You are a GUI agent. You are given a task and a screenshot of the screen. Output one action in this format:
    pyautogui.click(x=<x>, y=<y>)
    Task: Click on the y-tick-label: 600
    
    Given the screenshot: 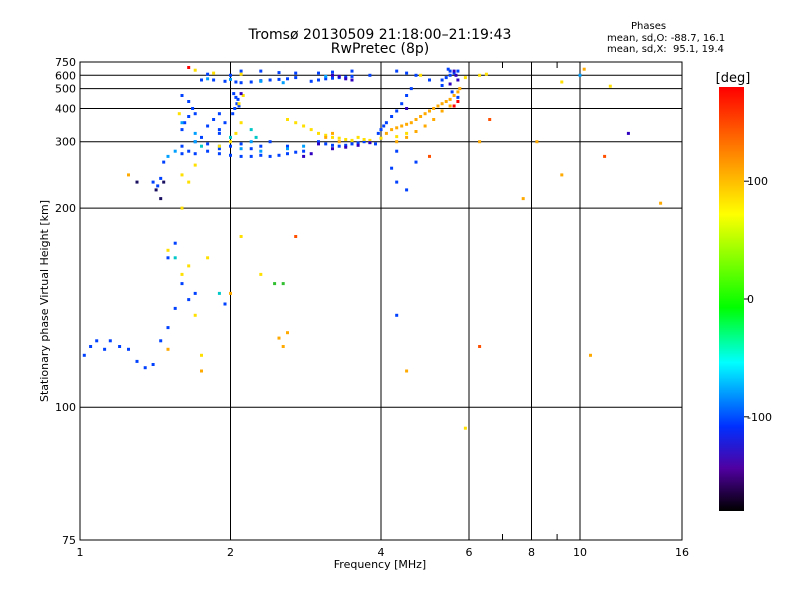 What is the action you would take?
    pyautogui.click(x=65, y=75)
    